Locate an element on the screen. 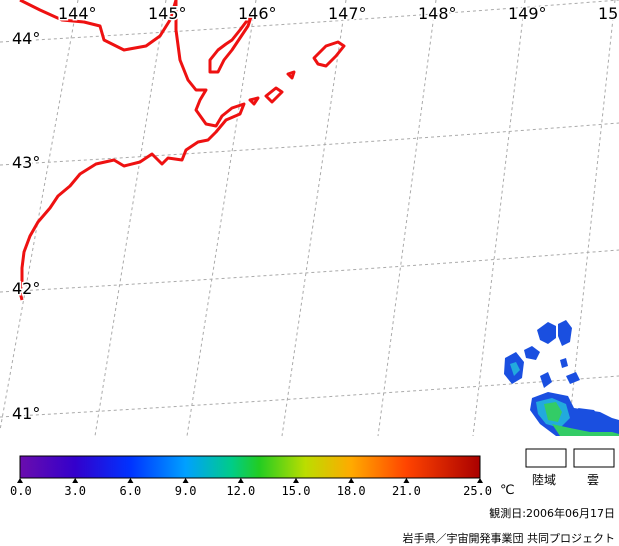 Image resolution: width=619 pixels, height=546 pixels. longitude-labels: 144° 145° 146° 147° 148° 149° 15 is located at coordinates (338, 14).